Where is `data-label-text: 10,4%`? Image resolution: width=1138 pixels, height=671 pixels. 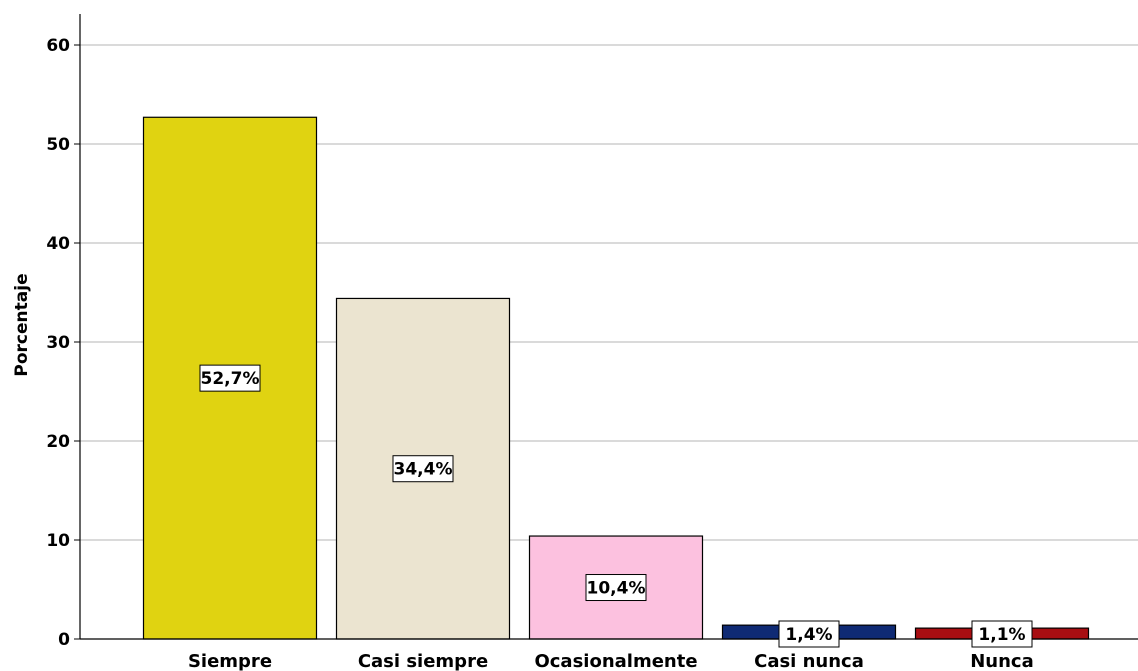
data-label-text: 10,4% is located at coordinates (616, 589).